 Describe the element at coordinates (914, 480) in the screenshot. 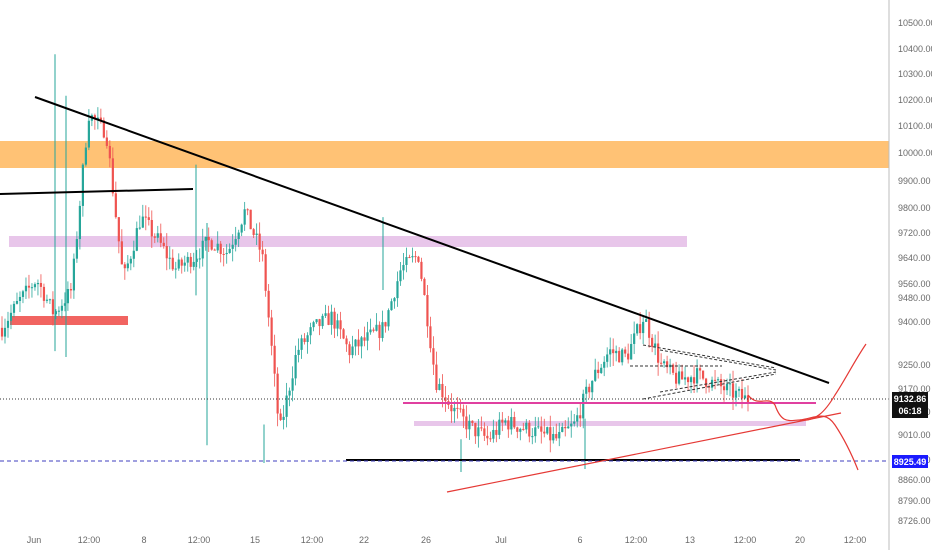

I see `y-tick-label: 8860.00` at that location.